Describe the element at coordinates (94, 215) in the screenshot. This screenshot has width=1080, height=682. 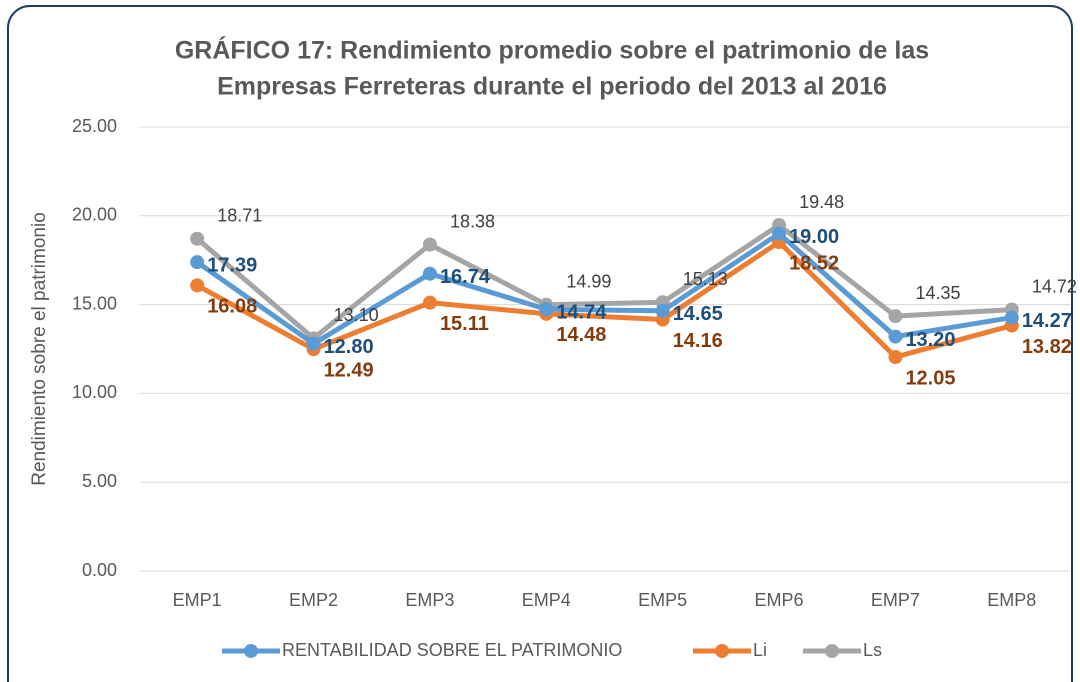
I see `y-tick-label: 20.00` at that location.